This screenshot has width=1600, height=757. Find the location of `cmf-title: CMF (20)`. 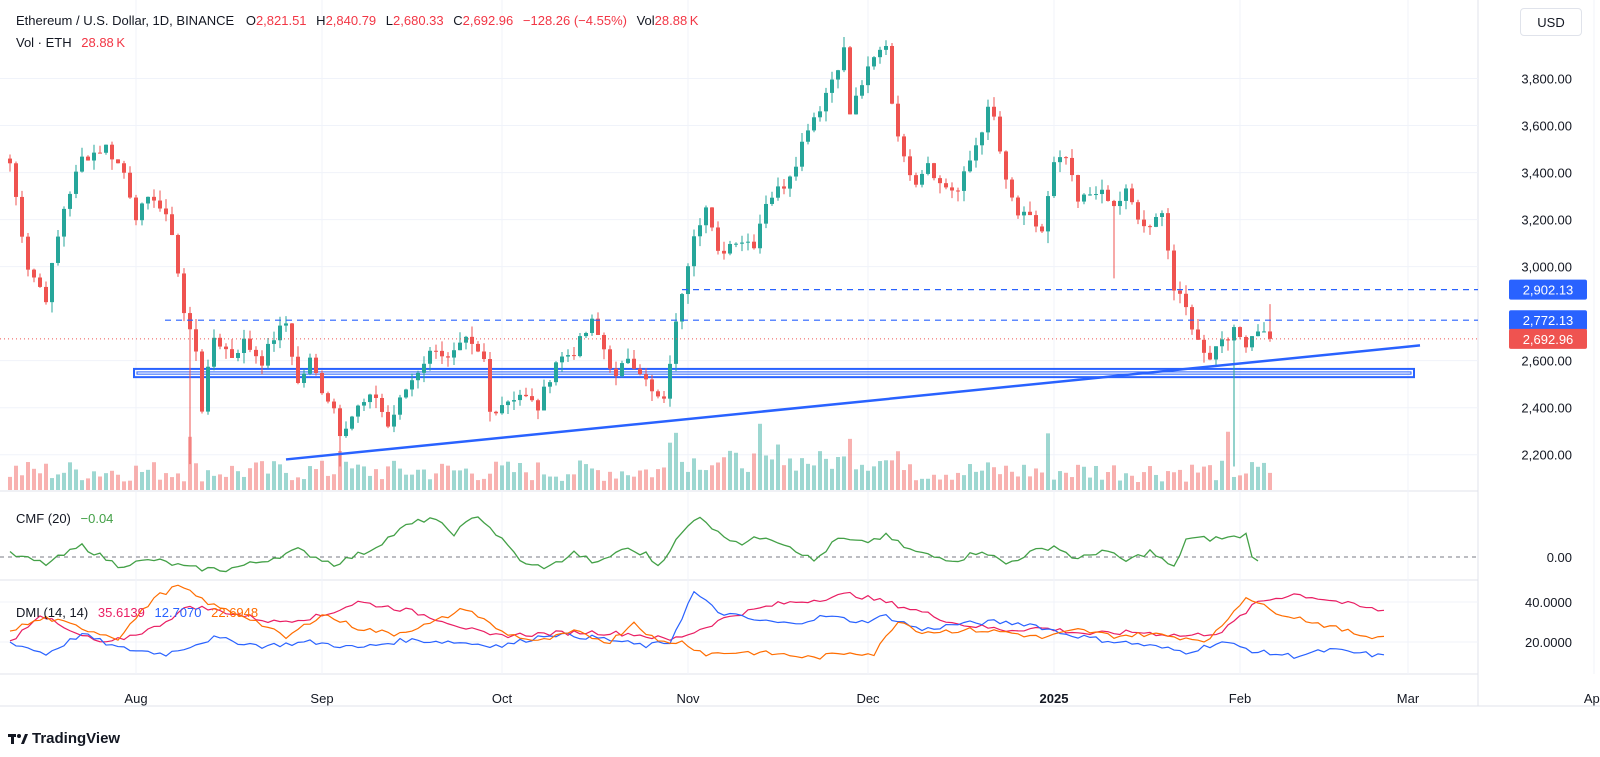

cmf-title: CMF (20) is located at coordinates (43, 518).